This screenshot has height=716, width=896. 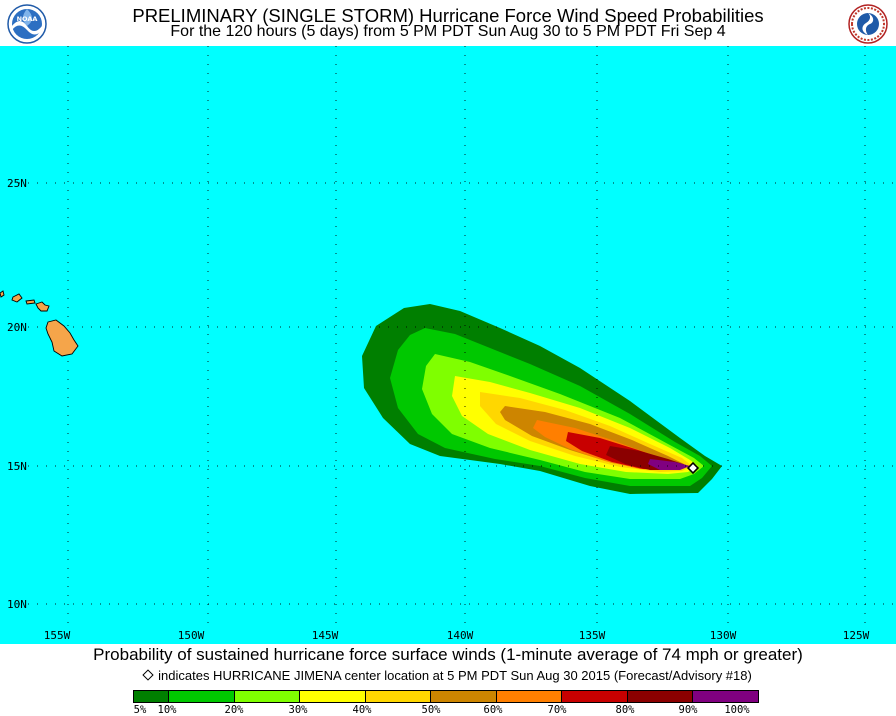 What do you see at coordinates (17, 466) in the screenshot?
I see `lat-label: 15N` at bounding box center [17, 466].